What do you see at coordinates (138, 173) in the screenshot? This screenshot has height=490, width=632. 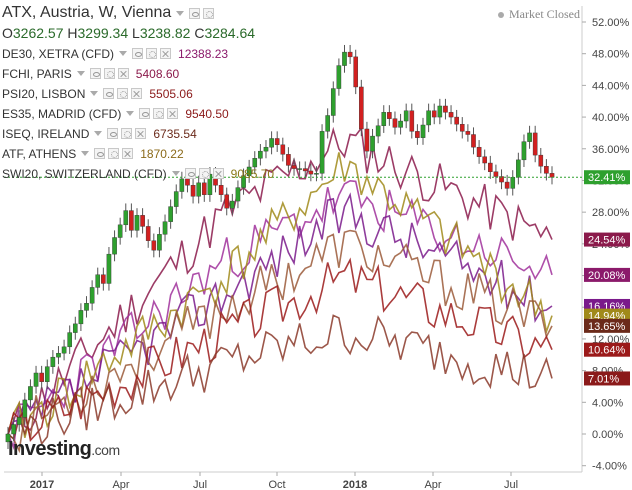 I see `legend-row: SWI20, SWITZERLAND (CFD) 9085.70` at bounding box center [138, 173].